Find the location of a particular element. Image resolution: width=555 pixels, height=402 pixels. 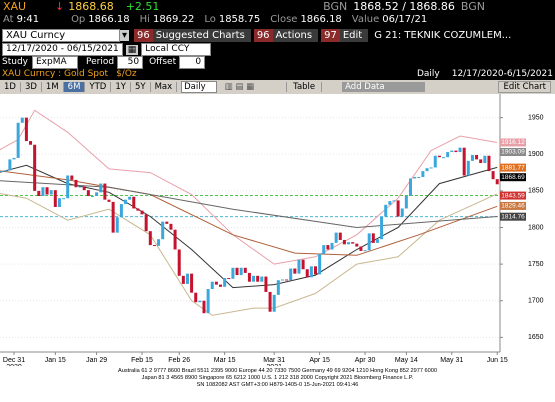

study-row: Study ExpMA Period 50 Offset 0 is located at coordinates (277, 62).